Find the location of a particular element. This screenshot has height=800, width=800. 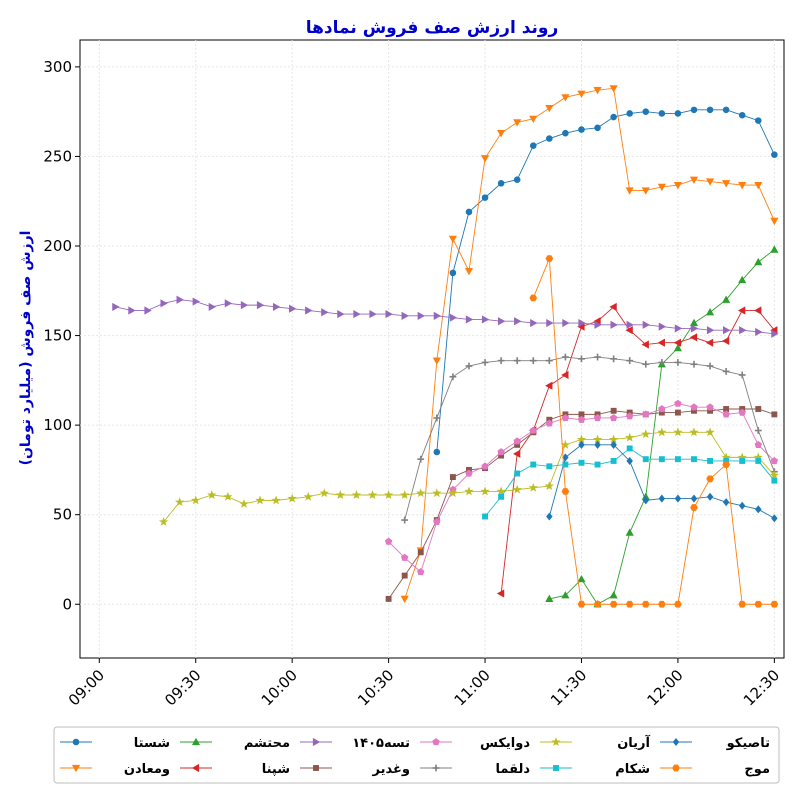

legend-label: ومعادن is located at coordinates (147, 769).